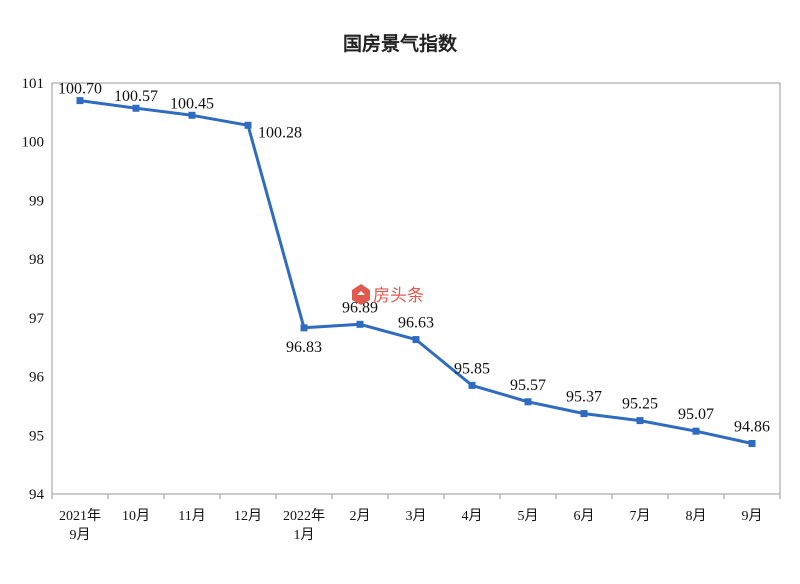  What do you see at coordinates (36, 201) in the screenshot?
I see `y-tick-label: 99` at bounding box center [36, 201].